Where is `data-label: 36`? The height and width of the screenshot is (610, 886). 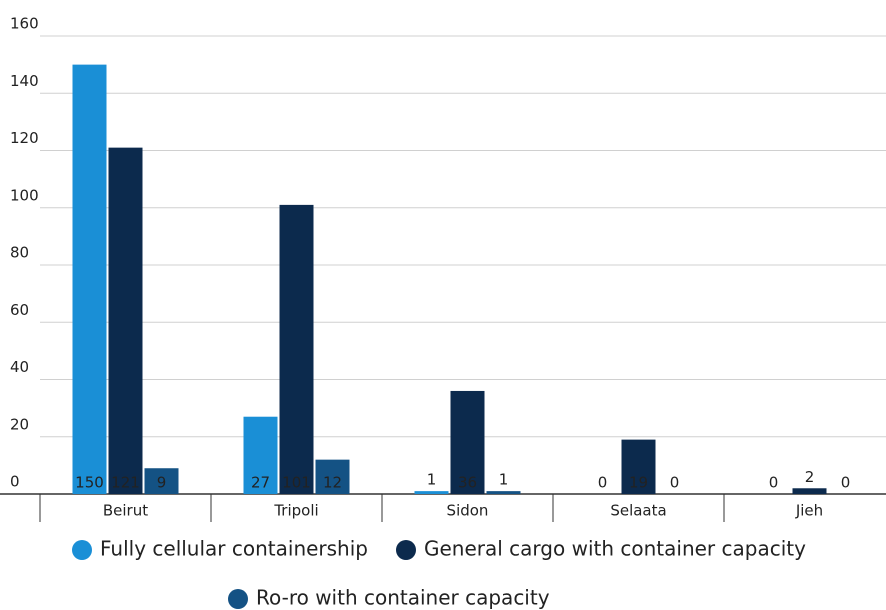
data-label: 36 is located at coordinates (467, 483).